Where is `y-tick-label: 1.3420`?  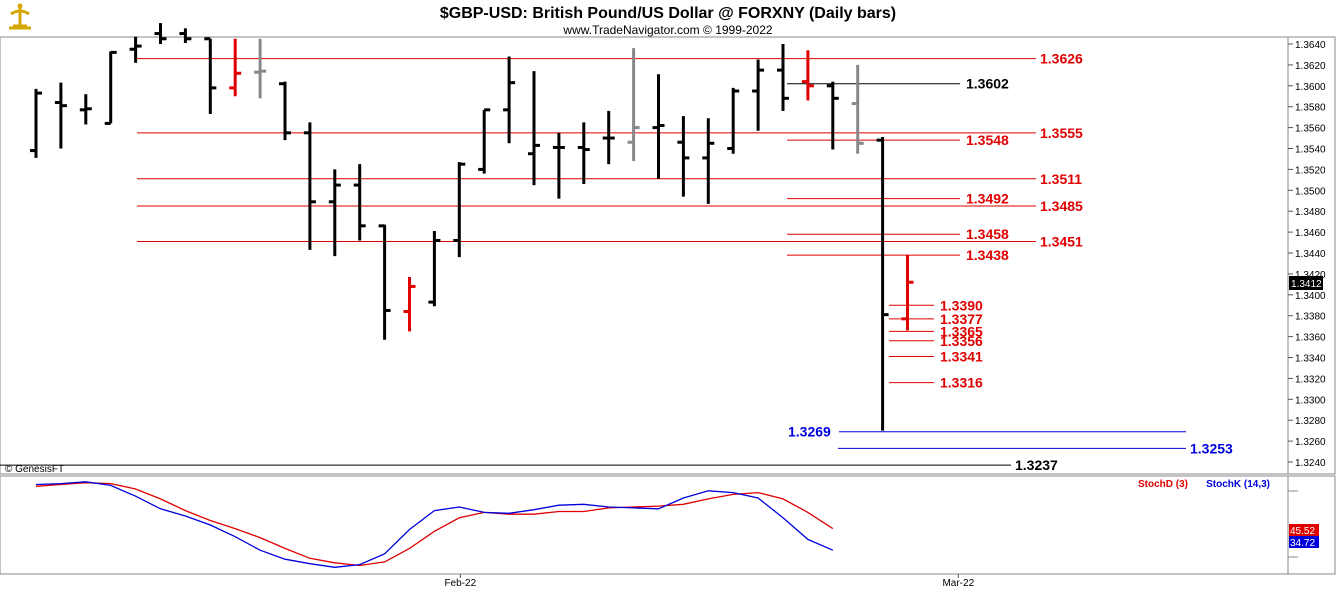 y-tick-label: 1.3420 is located at coordinates (1310, 275).